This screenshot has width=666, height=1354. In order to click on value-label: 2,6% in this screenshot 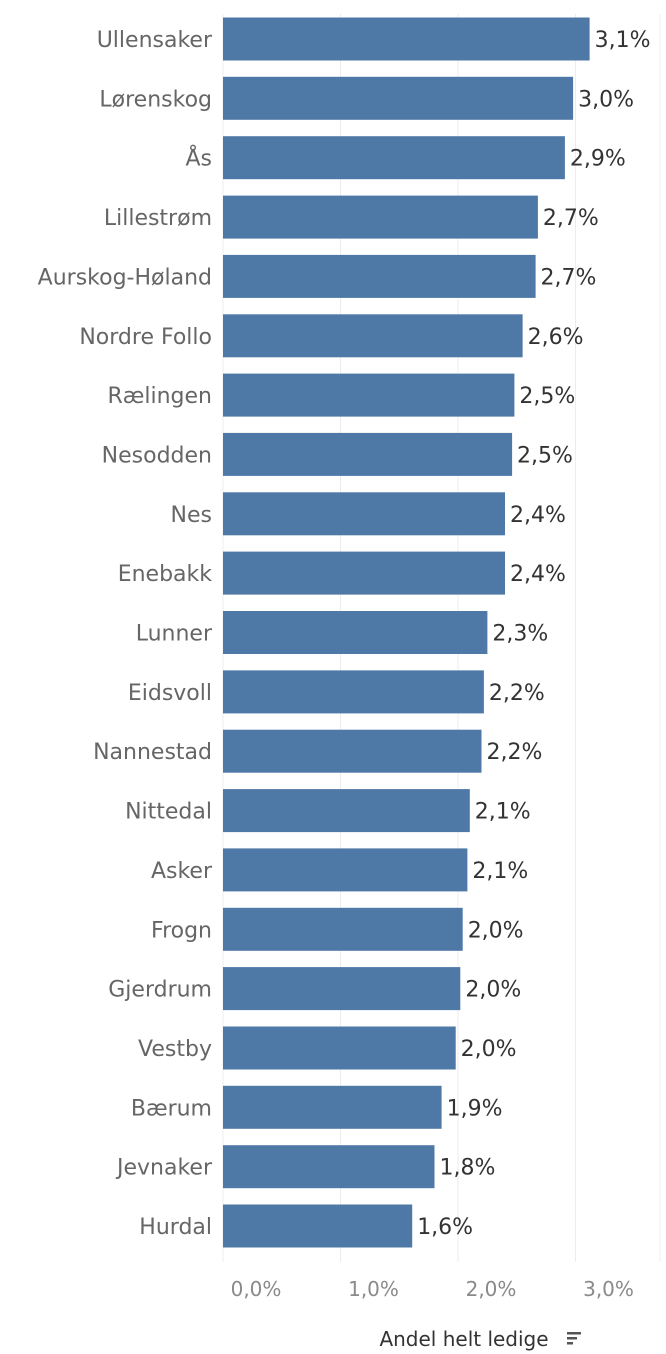, I will do `click(556, 337)`.